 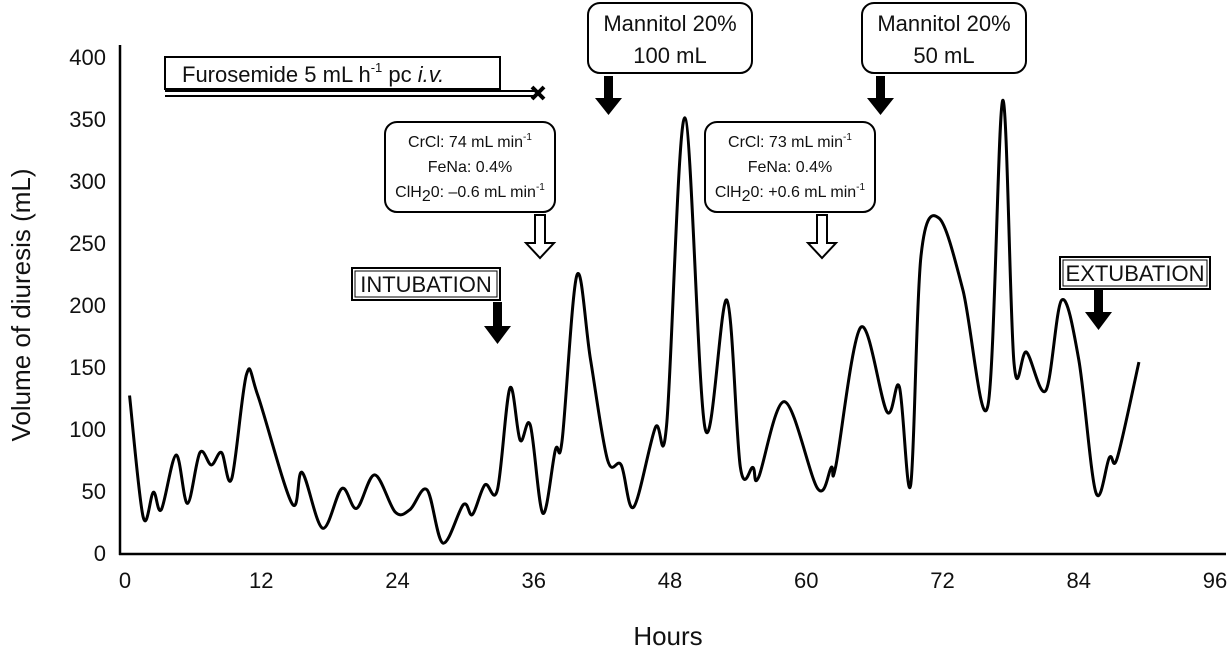 I want to click on mannitol-annotation-1: Mannitol 20% 100 mL, so click(x=670, y=58).